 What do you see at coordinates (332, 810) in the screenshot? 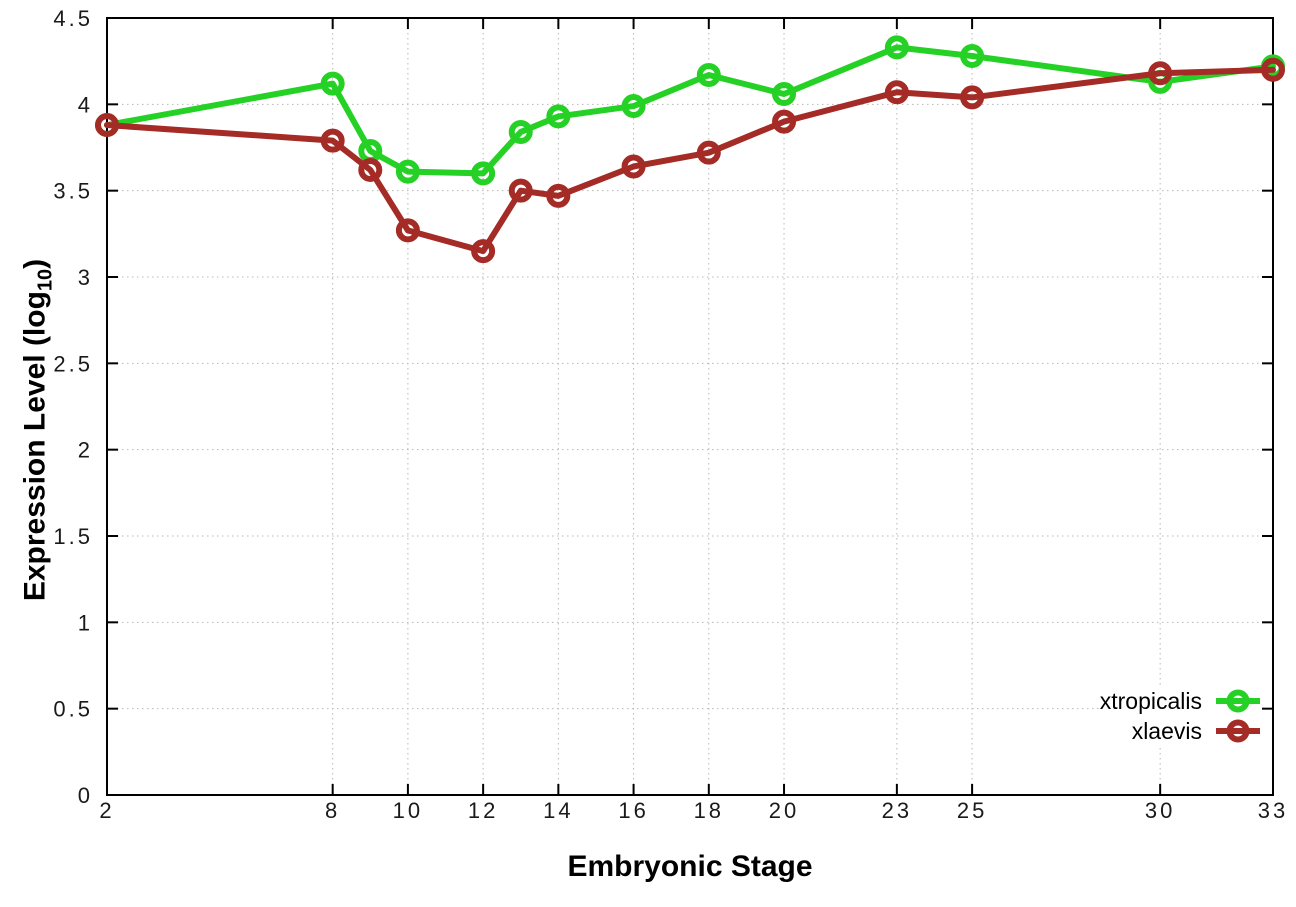
I see `x-tick-label: 8` at bounding box center [332, 810].